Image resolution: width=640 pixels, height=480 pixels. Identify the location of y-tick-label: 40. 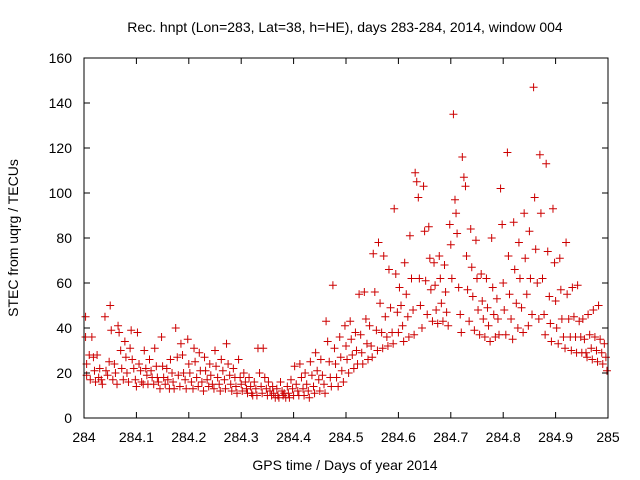
(64, 328).